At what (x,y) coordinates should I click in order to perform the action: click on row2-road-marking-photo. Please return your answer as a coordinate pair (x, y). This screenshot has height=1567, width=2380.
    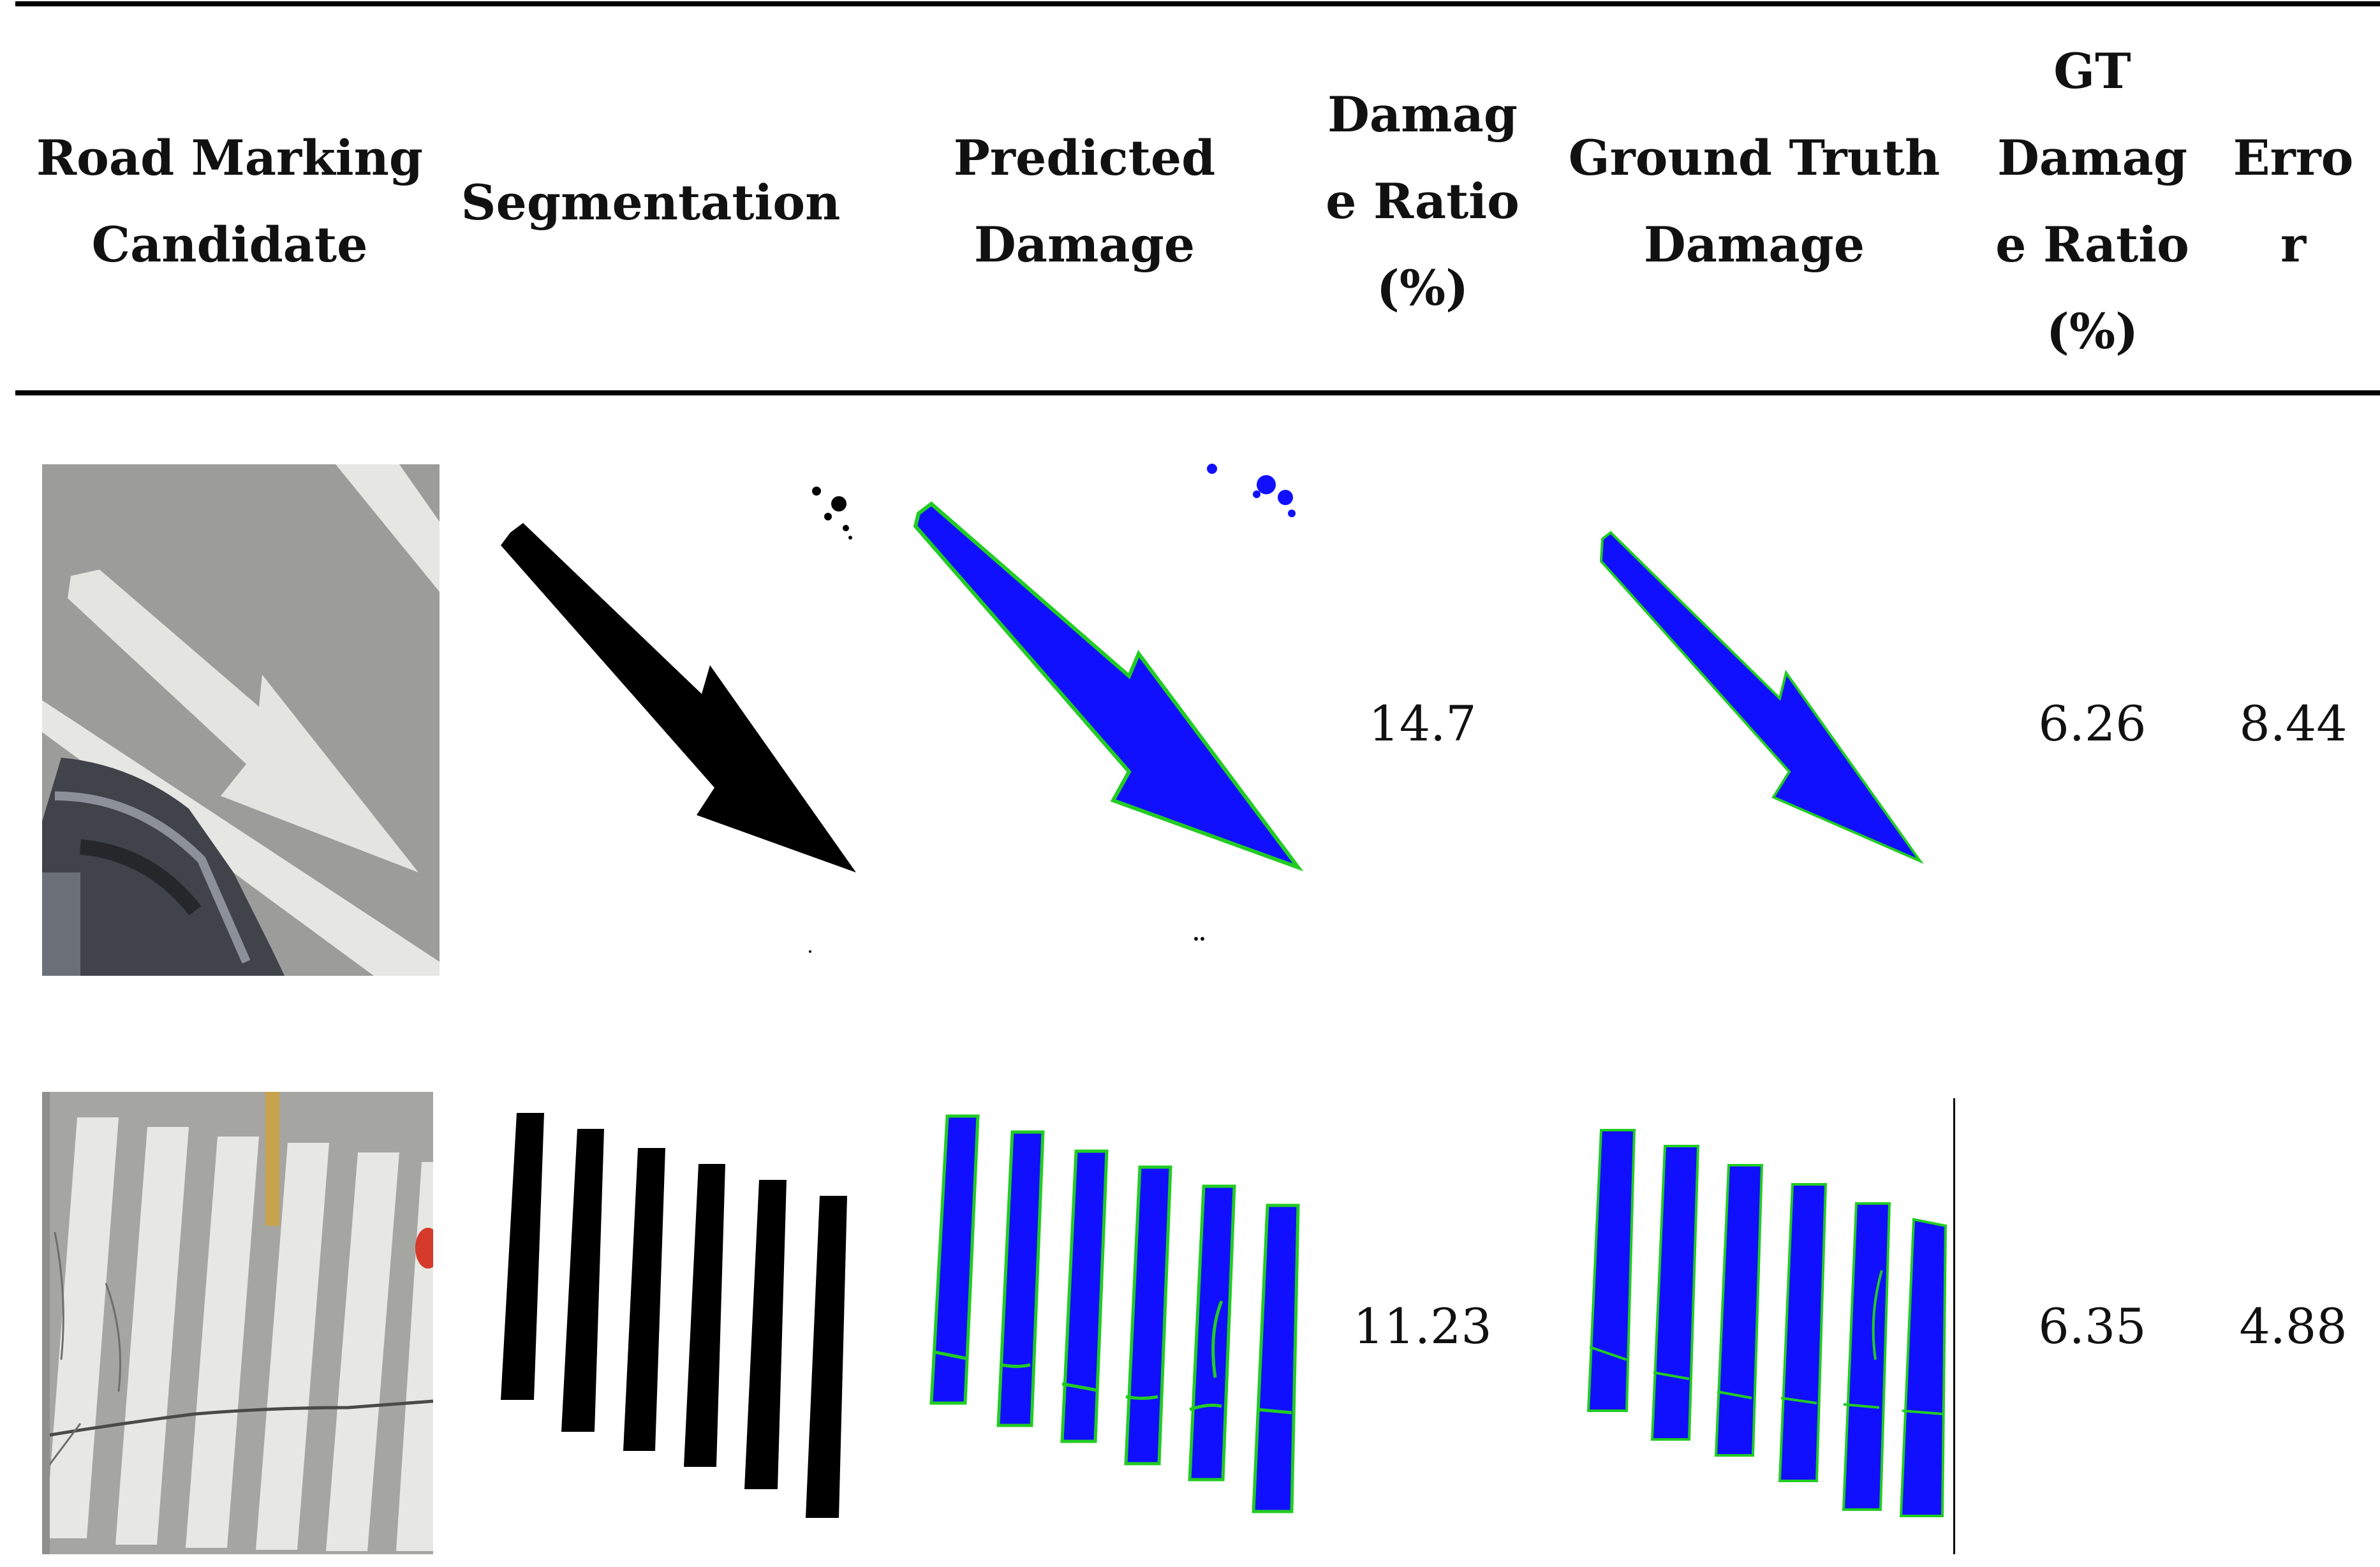
    Looking at the image, I should click on (237, 1323).